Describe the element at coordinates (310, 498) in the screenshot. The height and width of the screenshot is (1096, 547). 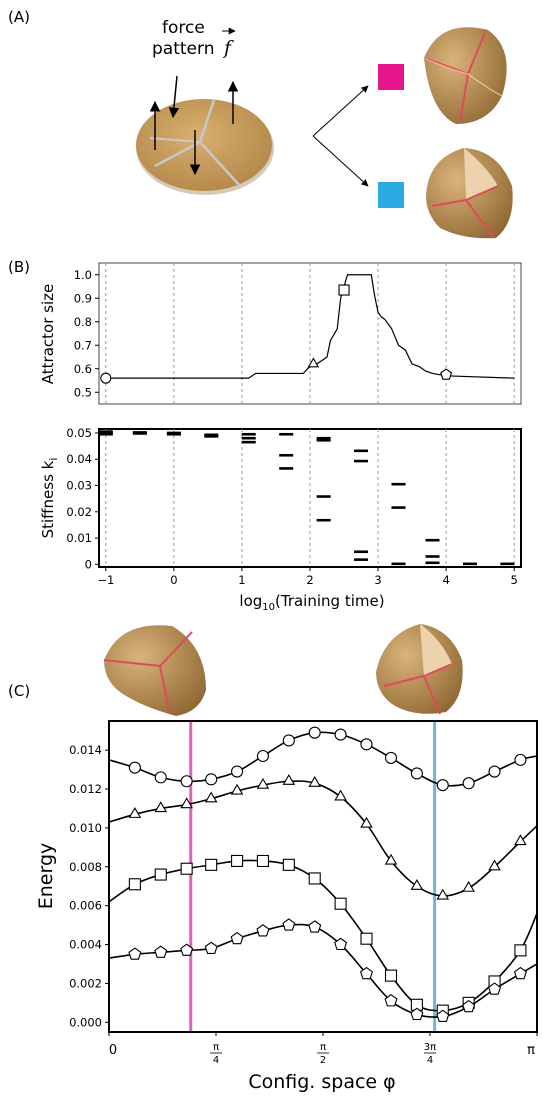
I see `stiffness-gridlines` at that location.